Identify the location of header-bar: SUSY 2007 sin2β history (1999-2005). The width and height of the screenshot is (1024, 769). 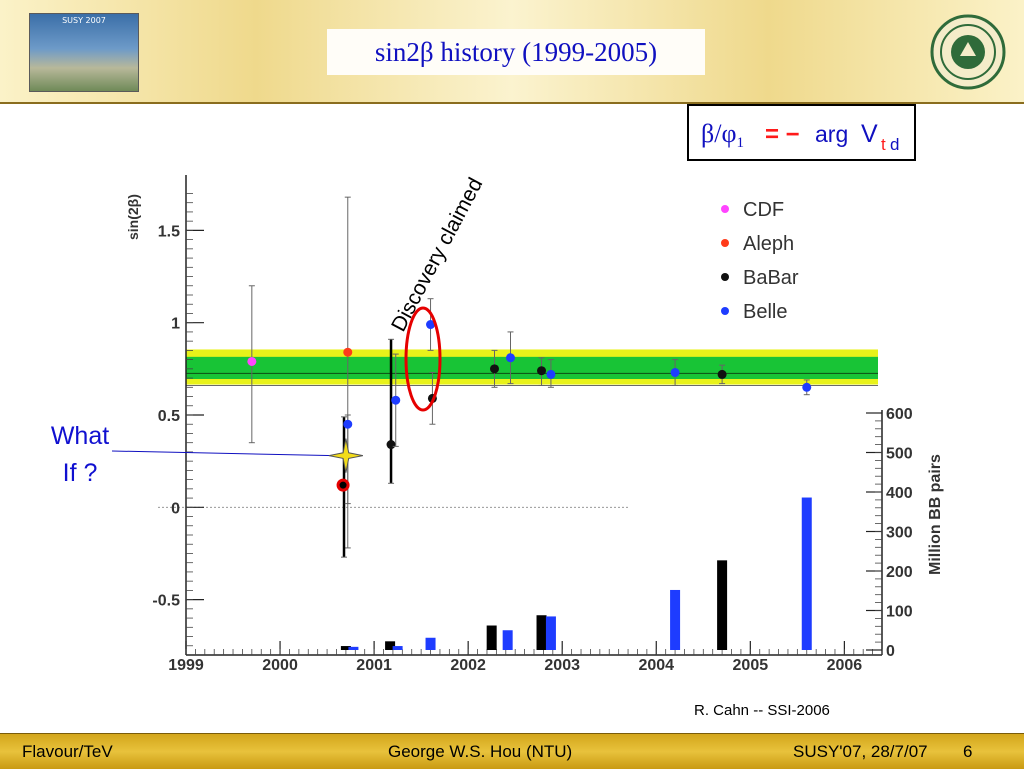
(512, 52).